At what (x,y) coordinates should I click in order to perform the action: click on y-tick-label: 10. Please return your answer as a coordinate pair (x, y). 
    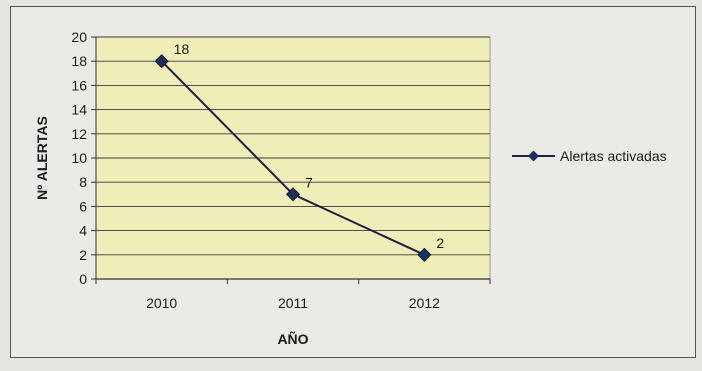
    Looking at the image, I should click on (79, 158).